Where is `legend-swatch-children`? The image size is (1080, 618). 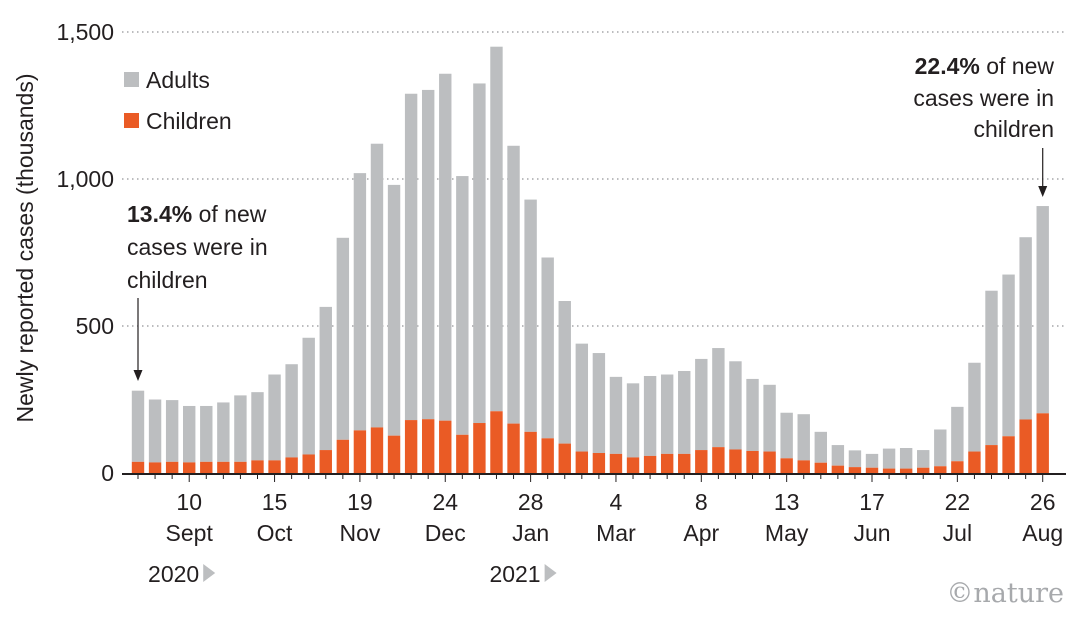 legend-swatch-children is located at coordinates (131, 120).